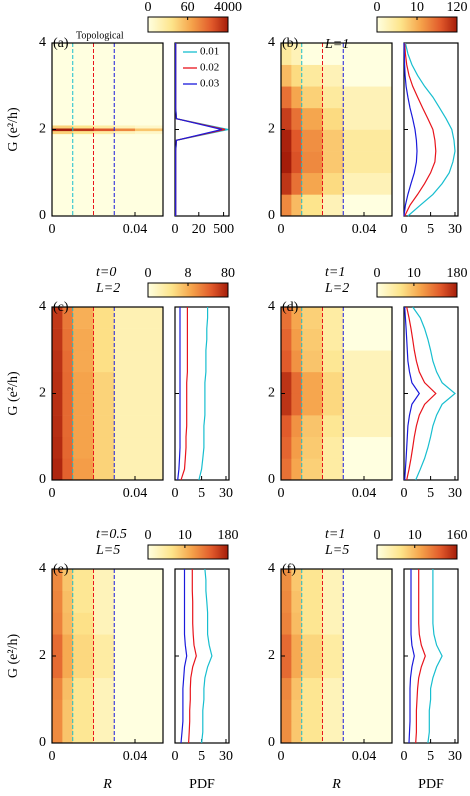 The width and height of the screenshot is (470, 796). What do you see at coordinates (111, 534) in the screenshot?
I see `panel-parameter: t=0.5` at bounding box center [111, 534].